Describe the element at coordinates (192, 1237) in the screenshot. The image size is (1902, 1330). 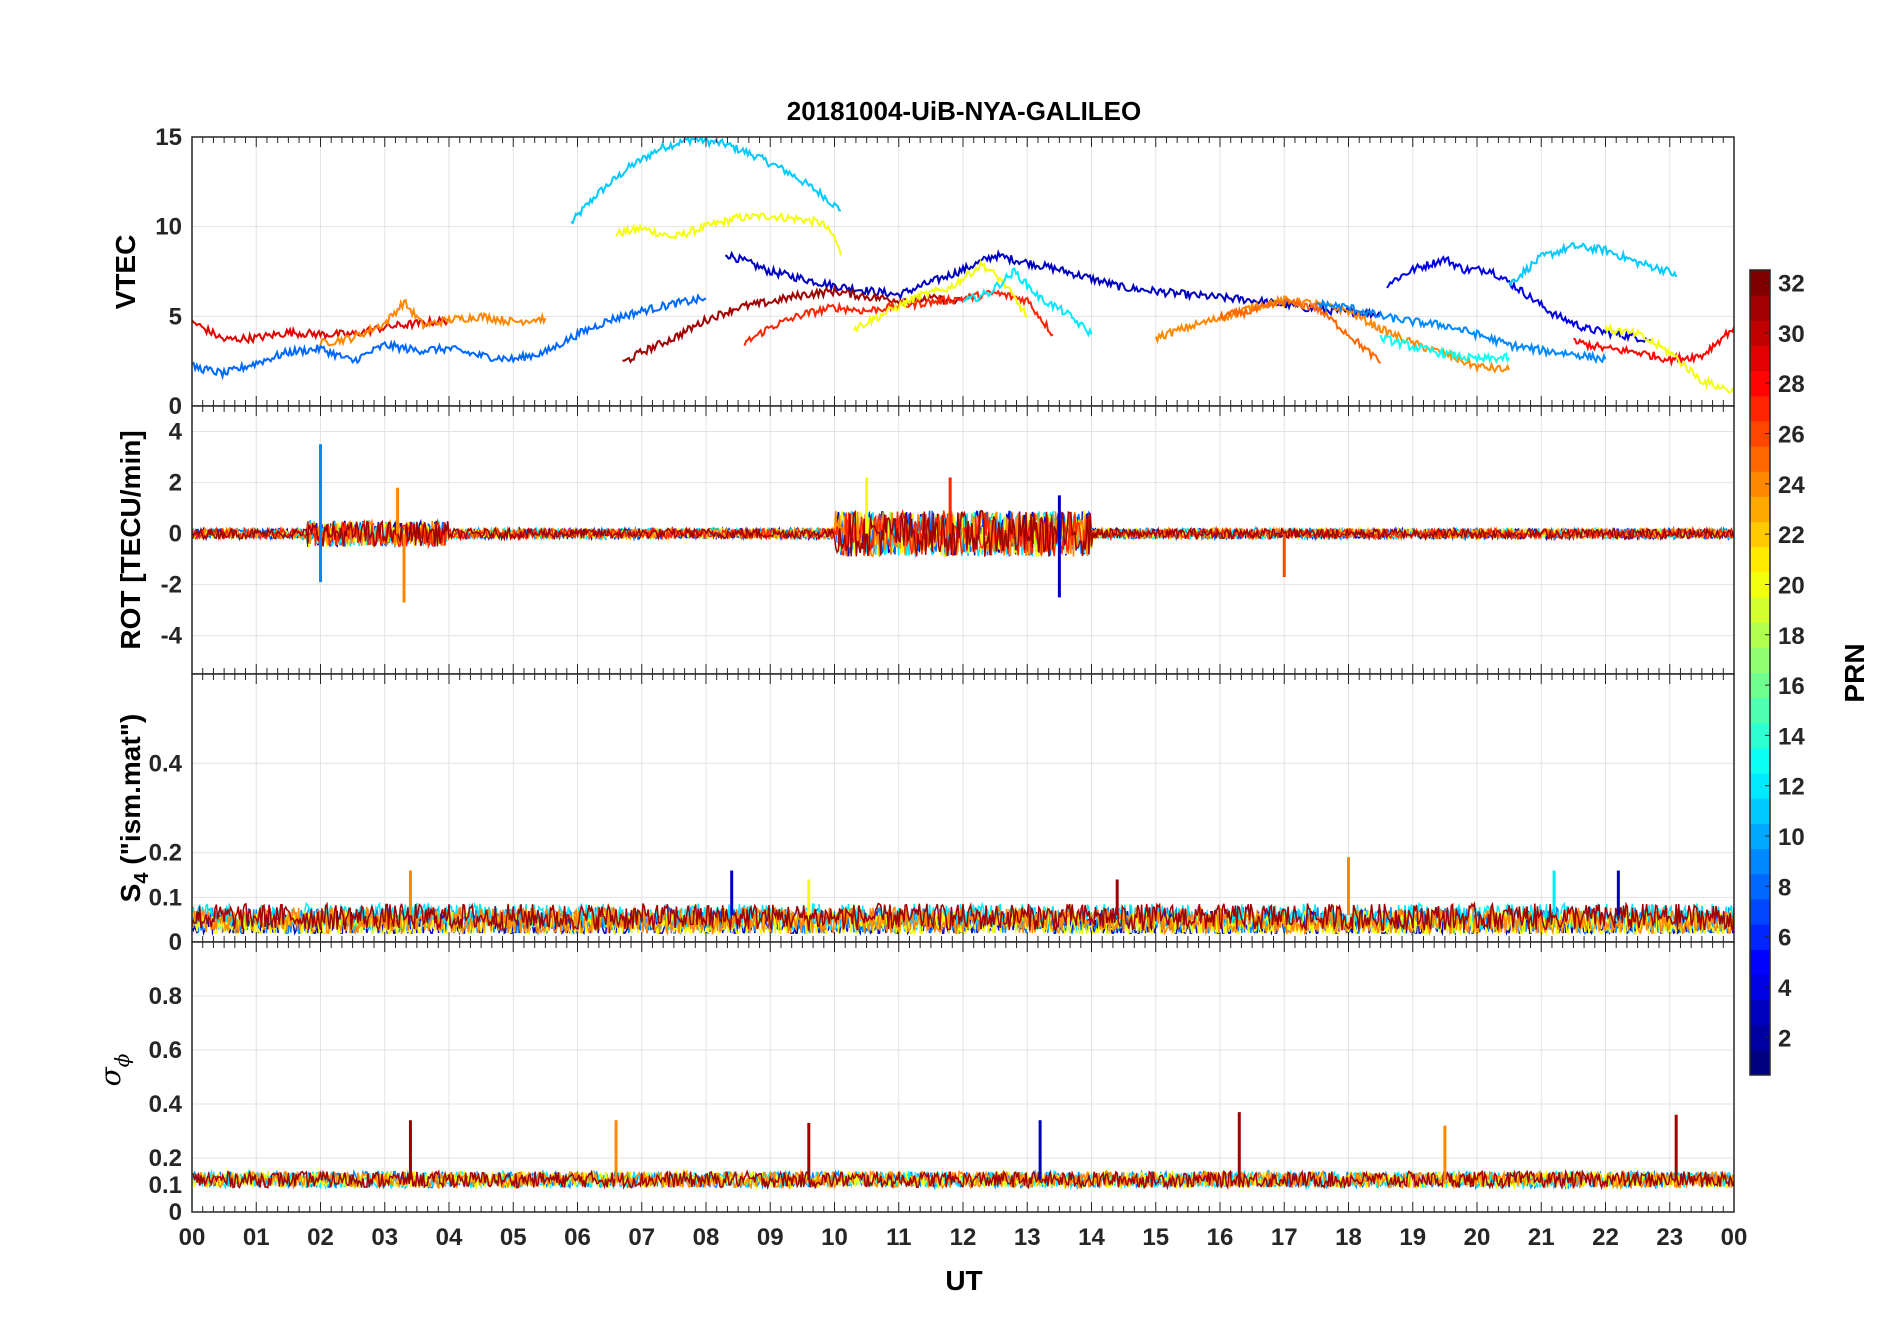
I see `x-tick-label: 00` at that location.